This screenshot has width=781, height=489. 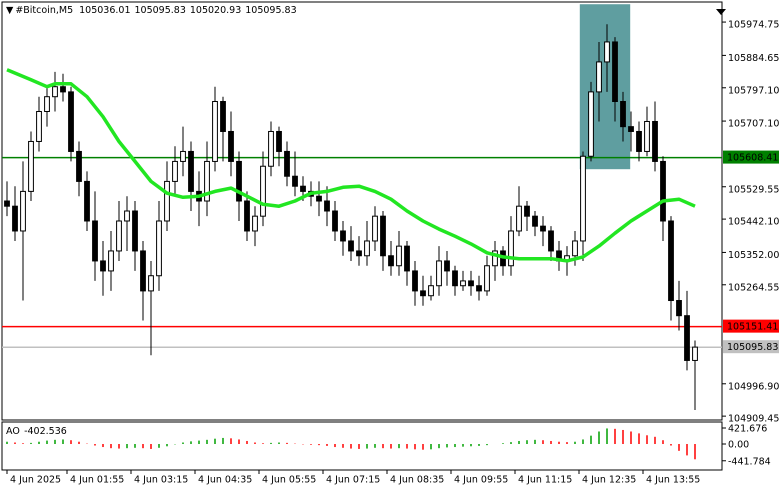 I want to click on x-tick-label: 4 Jun 04:35, so click(x=225, y=480).